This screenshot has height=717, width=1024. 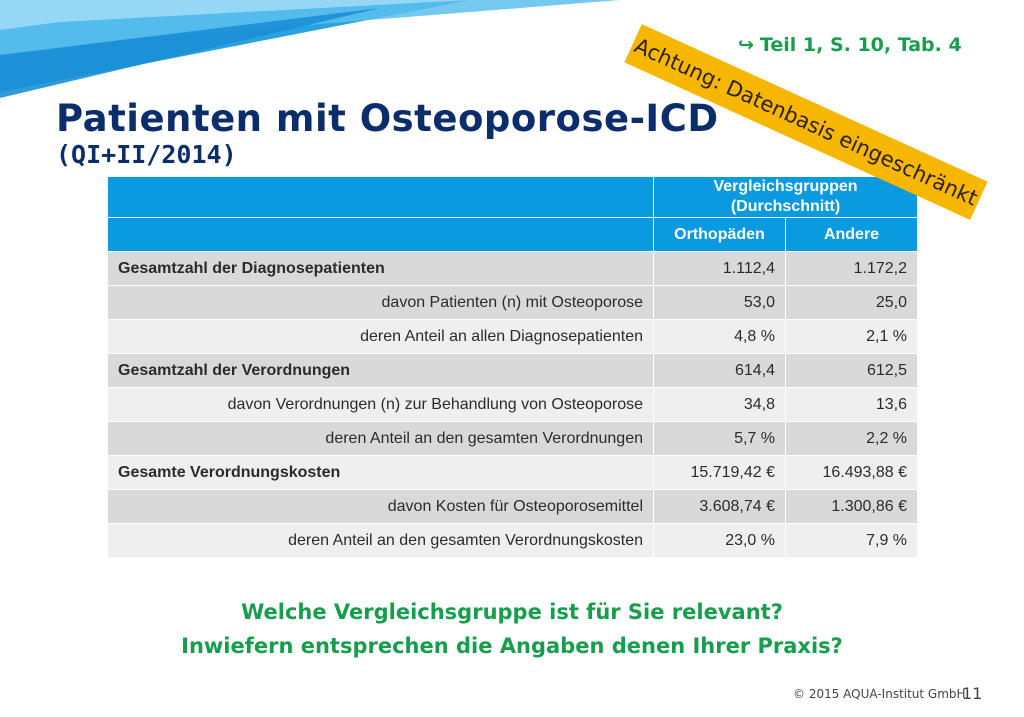 What do you see at coordinates (851, 506) in the screenshot?
I see `value-andere: 1.300,86 €` at bounding box center [851, 506].